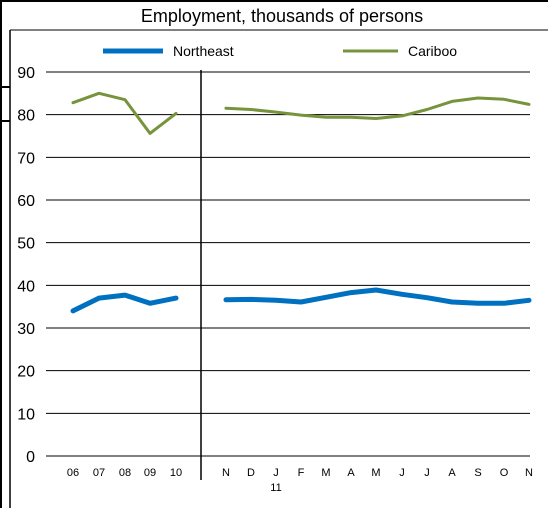  I want to click on y-tick-label: 20, so click(26, 372).